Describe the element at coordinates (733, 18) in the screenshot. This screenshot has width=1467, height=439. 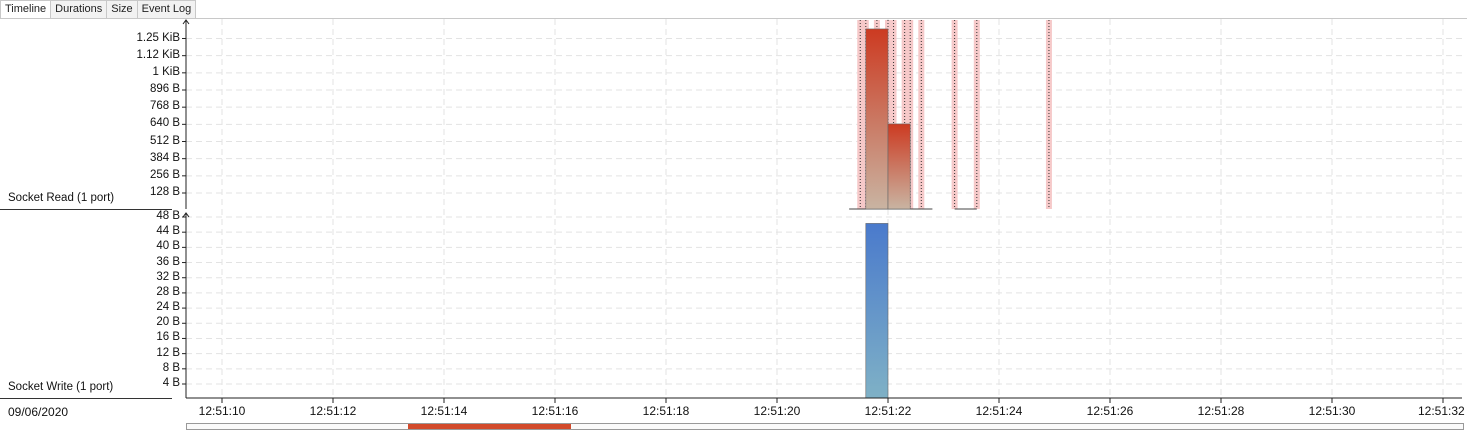
I see `tab-divider` at that location.